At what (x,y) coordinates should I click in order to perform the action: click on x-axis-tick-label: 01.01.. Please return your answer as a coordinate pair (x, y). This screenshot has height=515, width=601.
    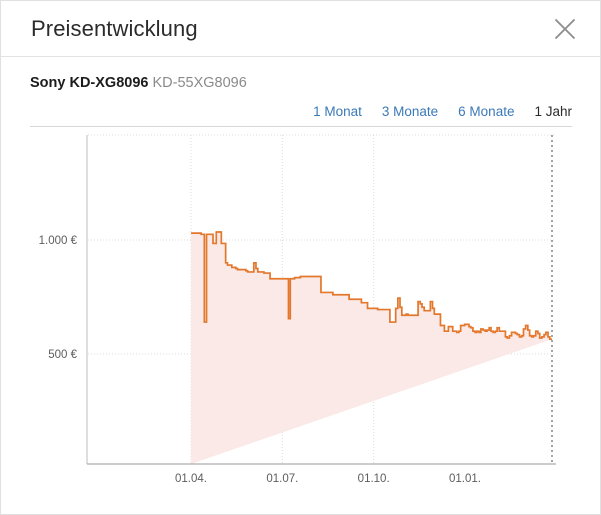
    Looking at the image, I should click on (465, 479).